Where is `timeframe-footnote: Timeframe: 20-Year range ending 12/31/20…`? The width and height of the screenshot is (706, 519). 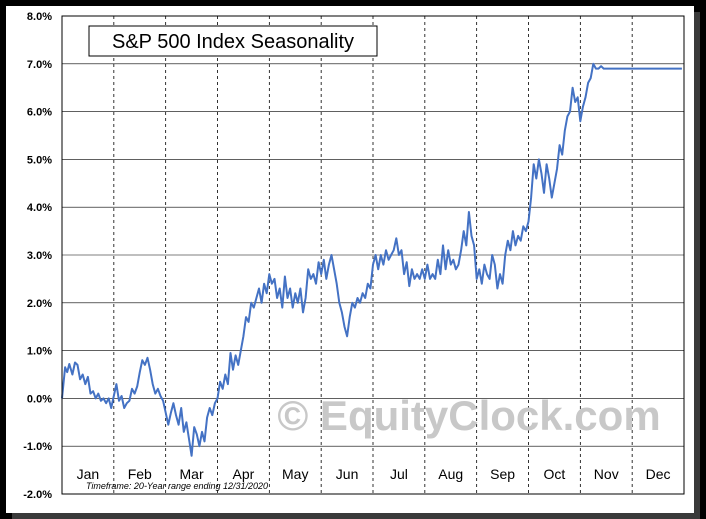 timeframe-footnote: Timeframe: 20-Year range ending 12/31/20… is located at coordinates (177, 486).